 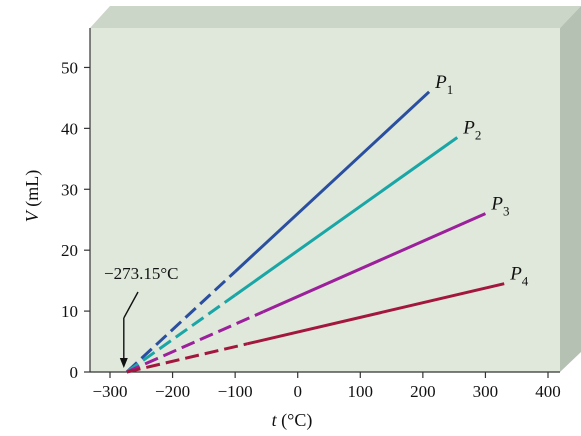 I want to click on y-axis-title-unit: (mL), so click(x=32, y=188).